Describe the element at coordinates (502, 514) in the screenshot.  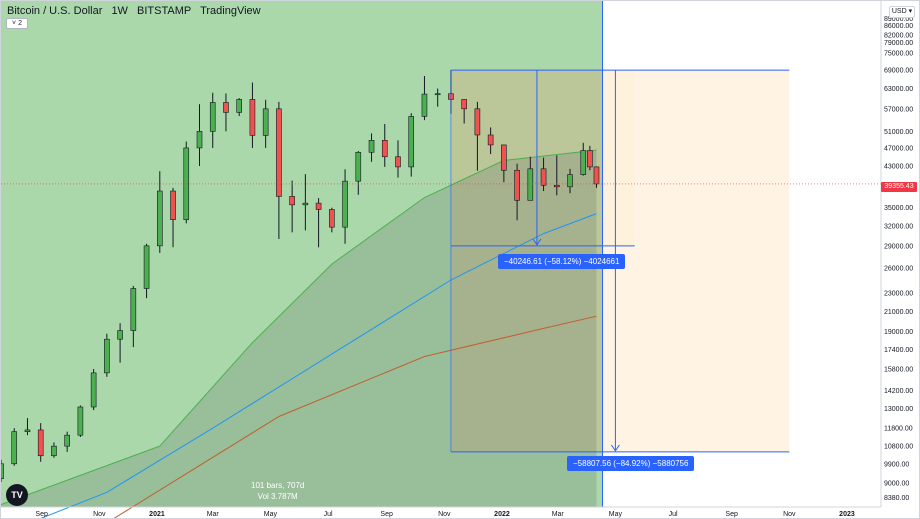
I see `time-tick-label: 2022` at that location.